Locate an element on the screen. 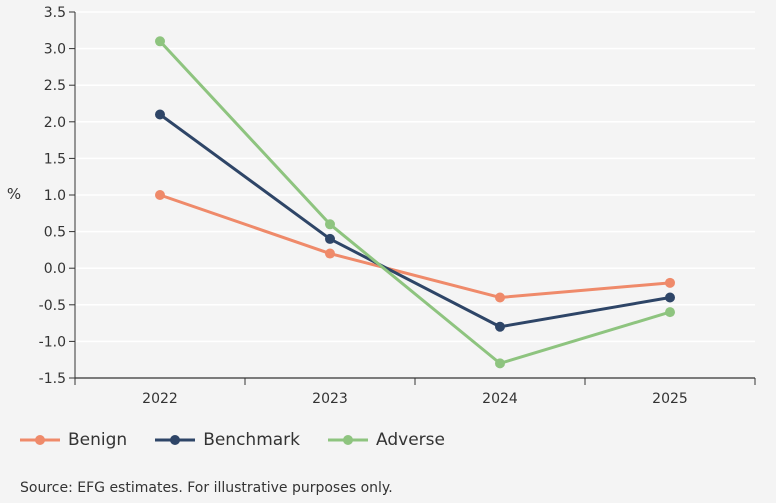 The height and width of the screenshot is (503, 776). series-line-benign is located at coordinates (415, 246).